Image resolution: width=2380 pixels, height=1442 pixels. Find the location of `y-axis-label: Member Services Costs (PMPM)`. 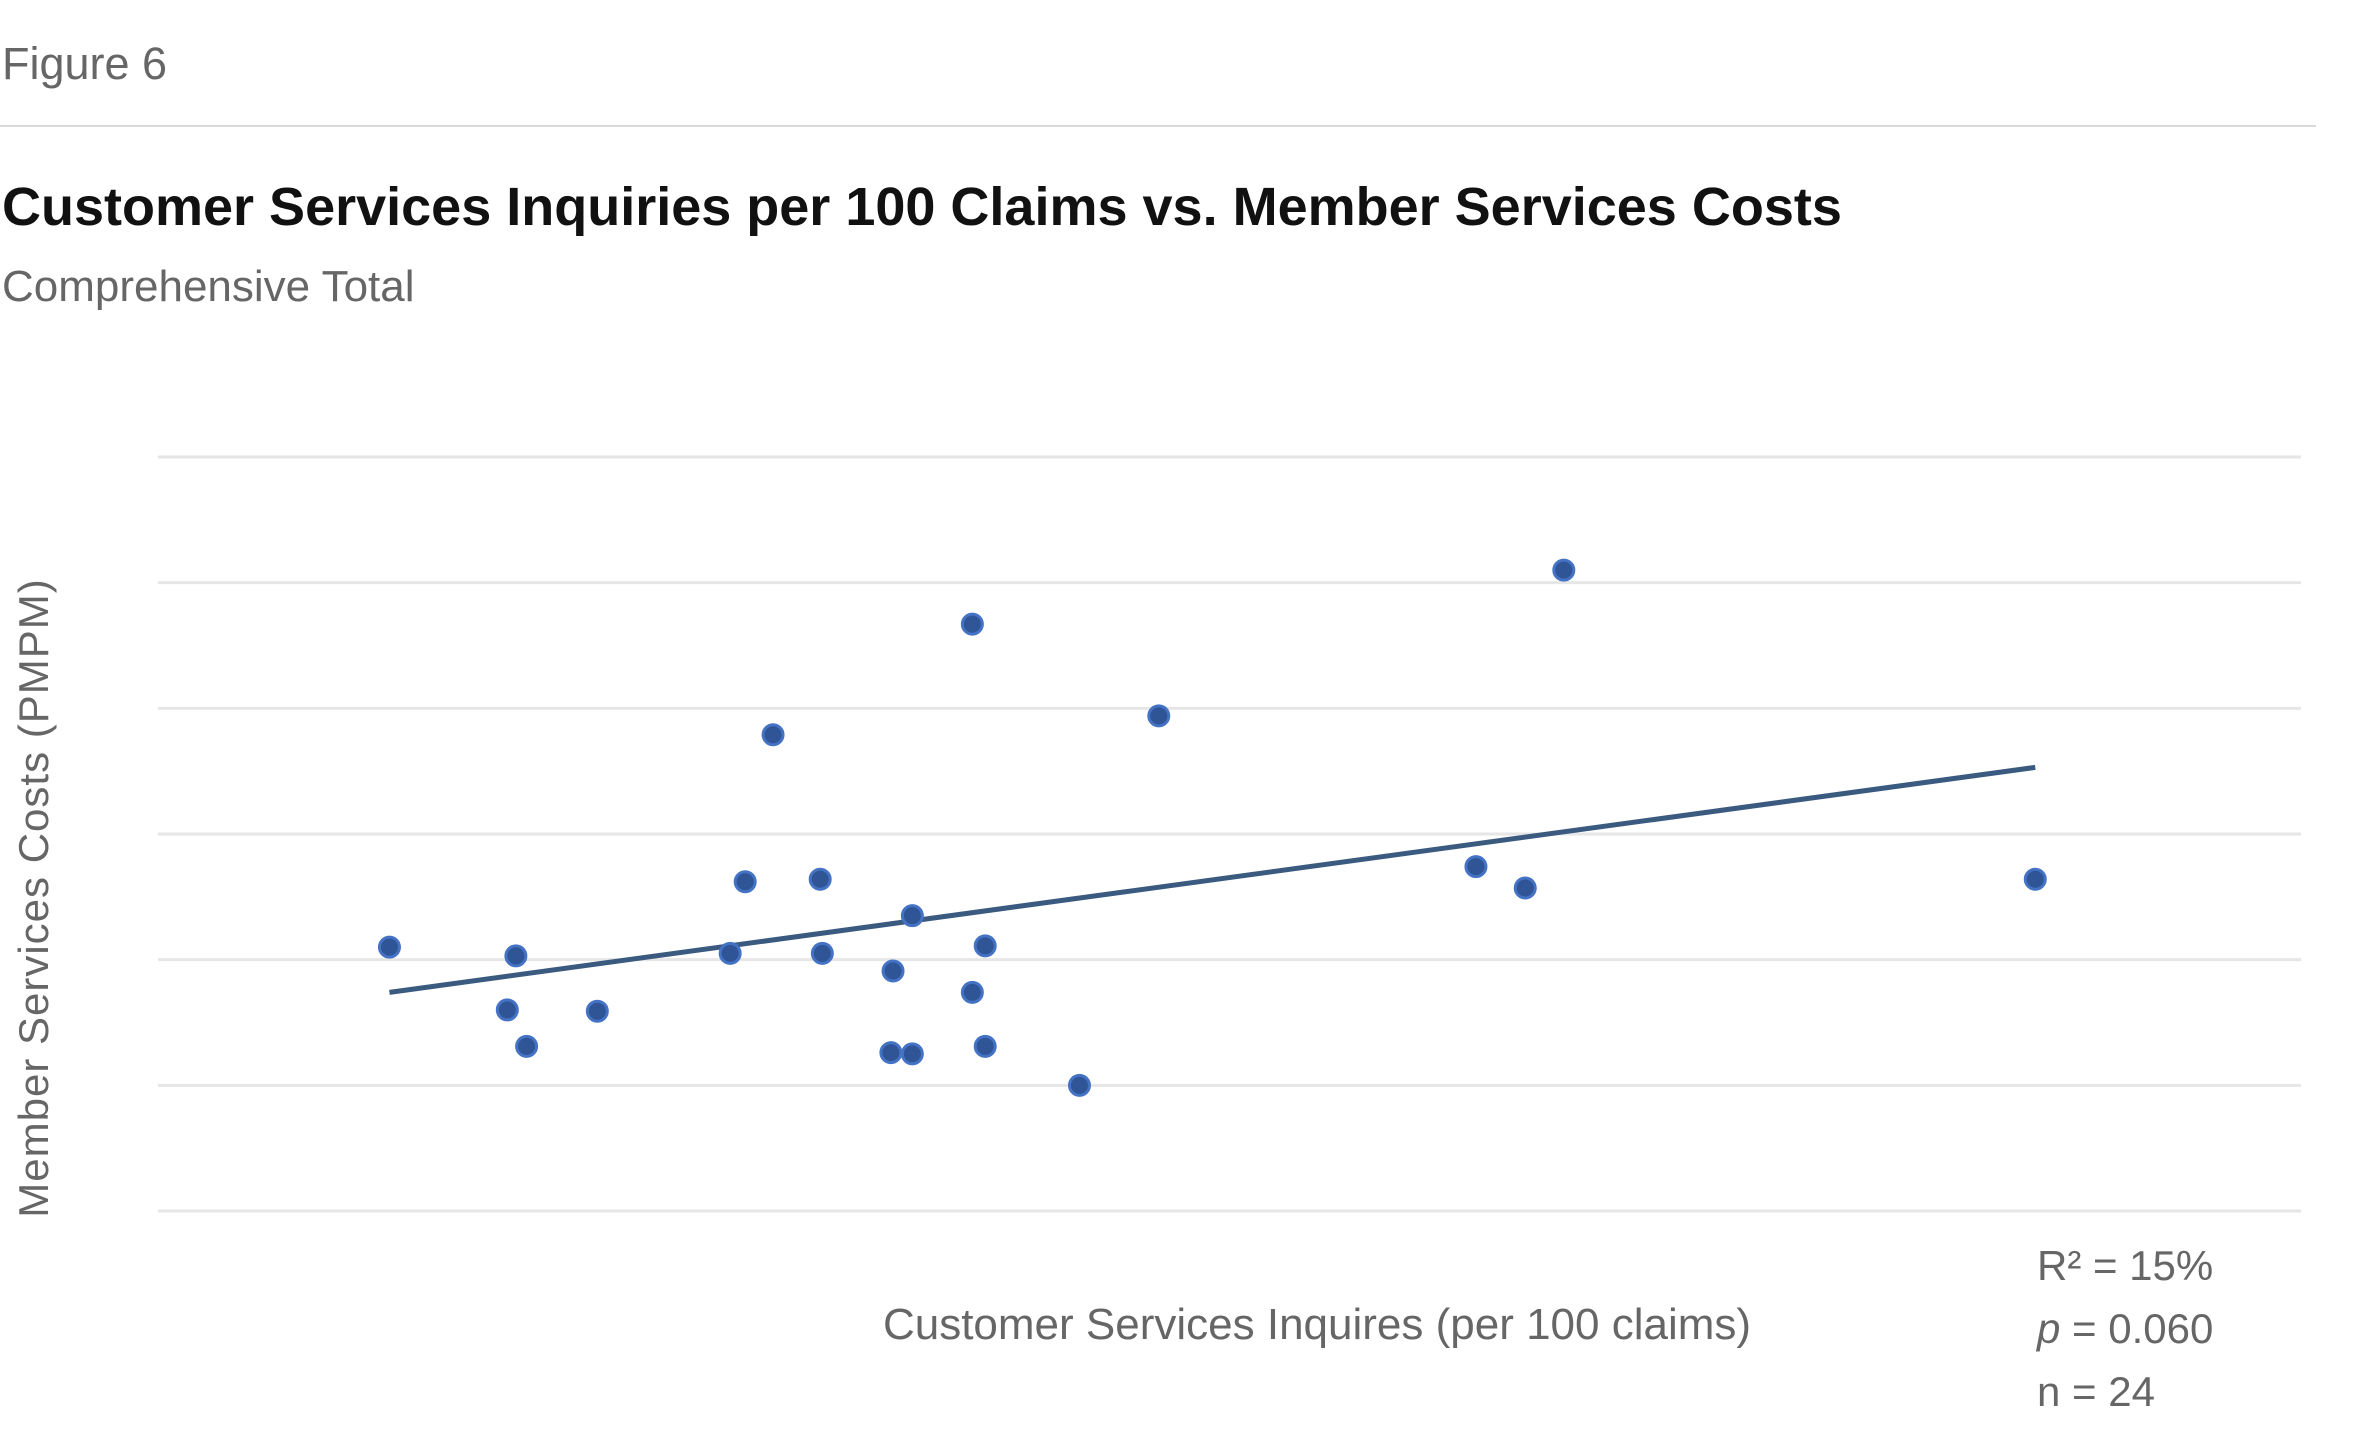

y-axis-label: Member Services Costs (PMPM) is located at coordinates (33, 898).